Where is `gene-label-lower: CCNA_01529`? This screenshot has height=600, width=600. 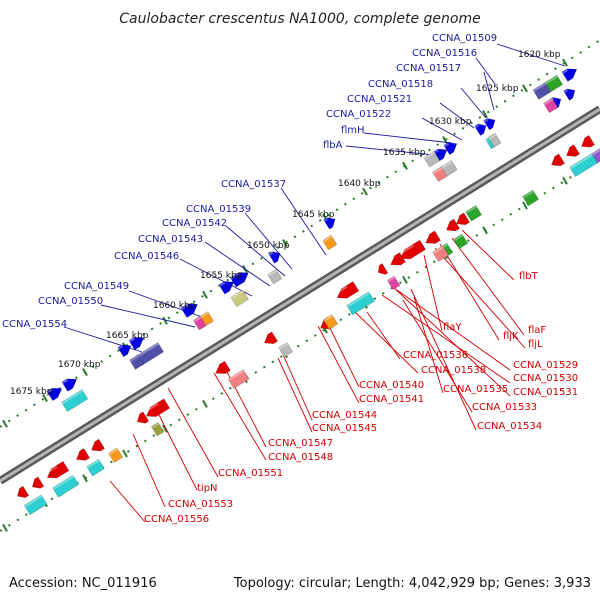
gene-label-lower: CCNA_01529 is located at coordinates (545, 365).